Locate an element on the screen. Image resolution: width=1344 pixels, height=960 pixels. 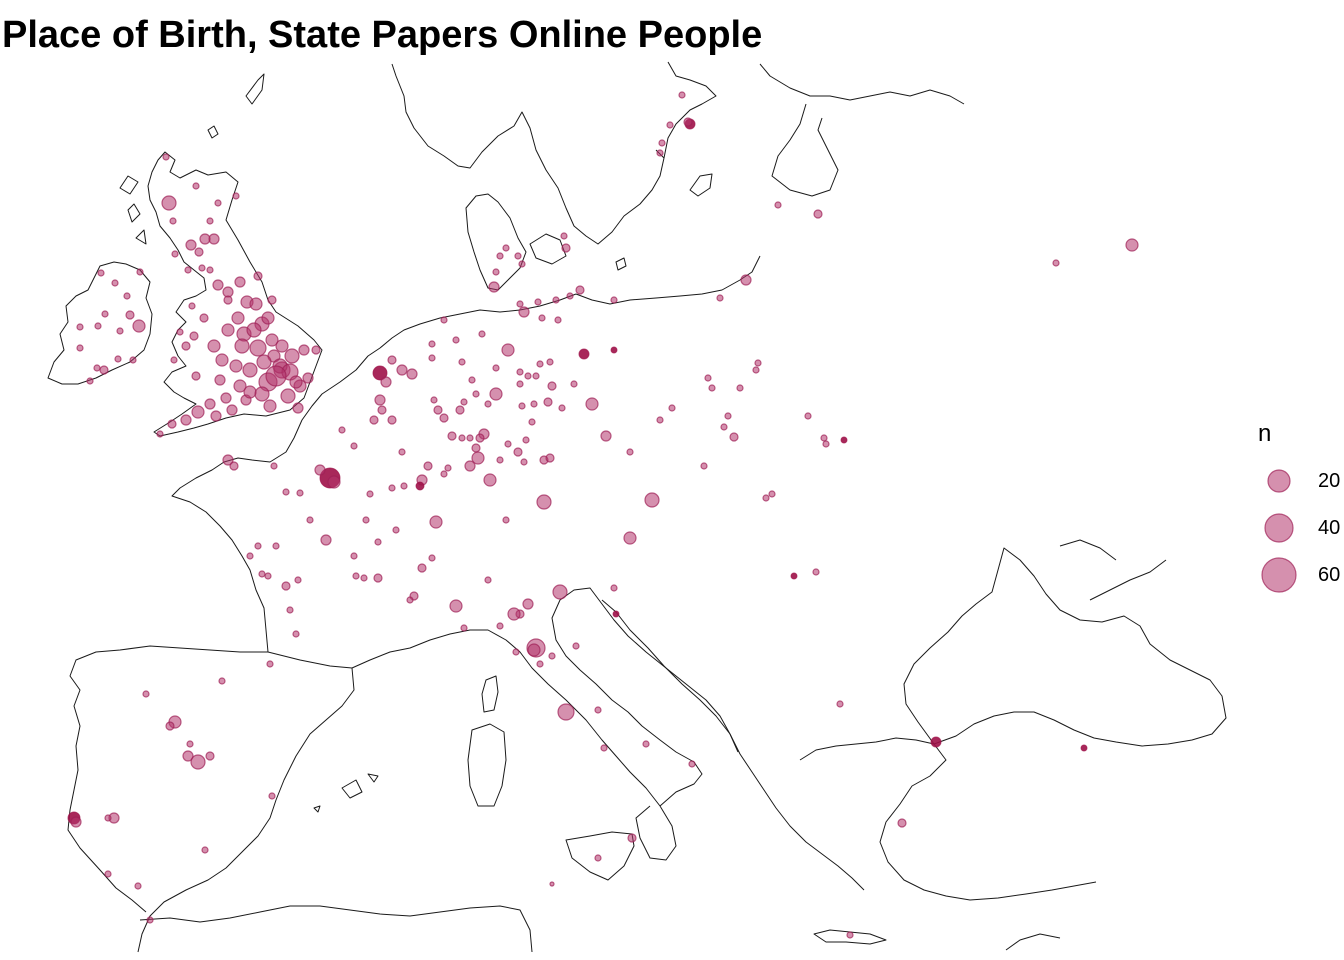
legend-label-40: 40 is located at coordinates (1329, 528).